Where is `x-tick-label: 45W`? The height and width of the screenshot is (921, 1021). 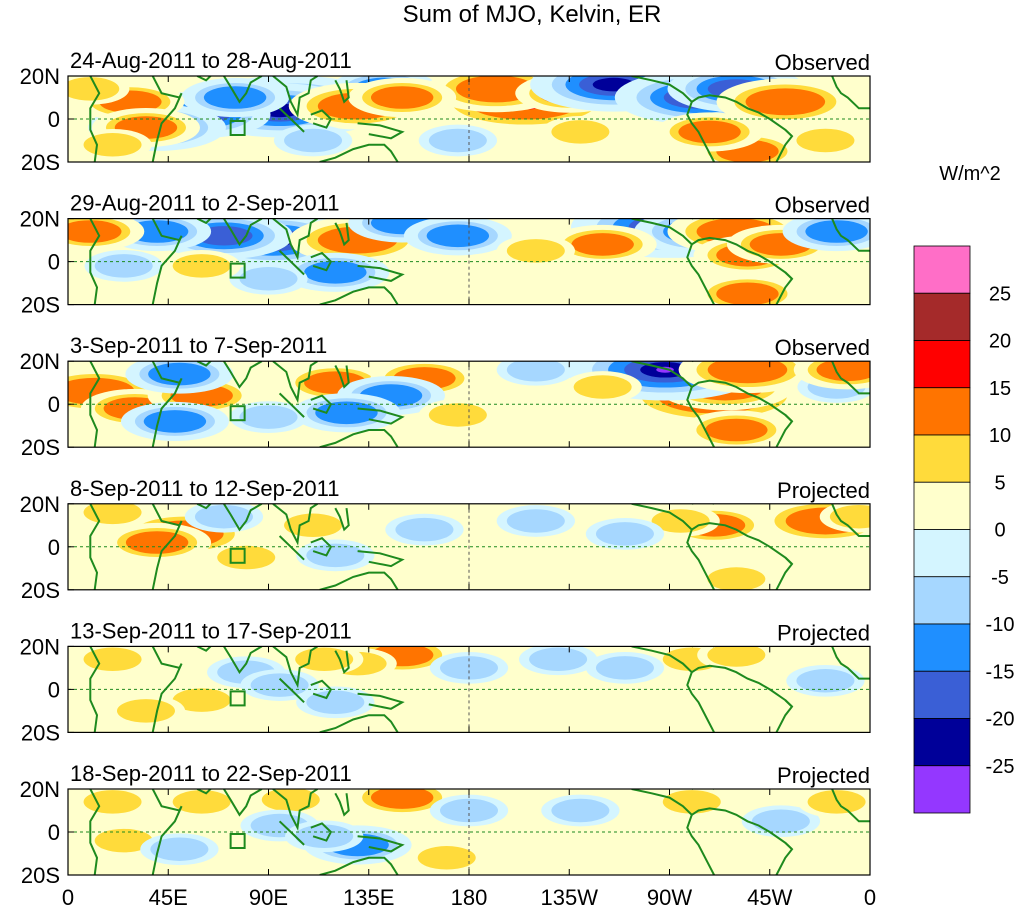 x-tick-label: 45W is located at coordinates (769, 897).